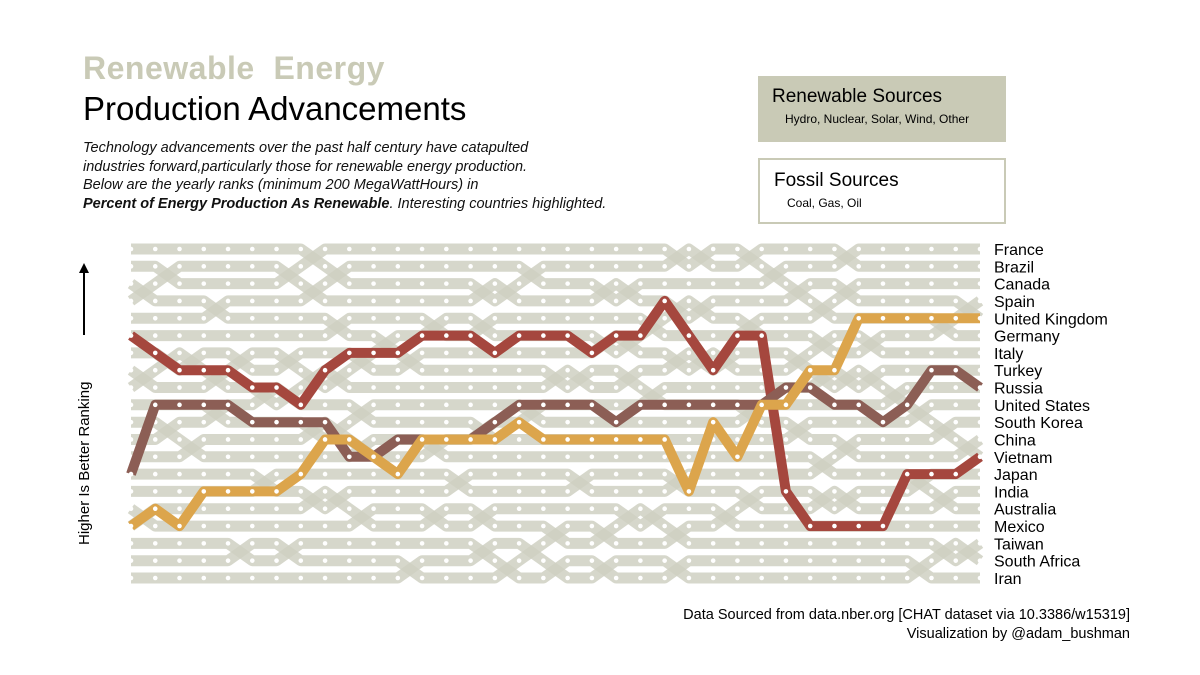 The height and width of the screenshot is (675, 1200). What do you see at coordinates (882, 191) in the screenshot?
I see `legend-fossil: Fossil Sources Coal, Gas, Oil` at bounding box center [882, 191].